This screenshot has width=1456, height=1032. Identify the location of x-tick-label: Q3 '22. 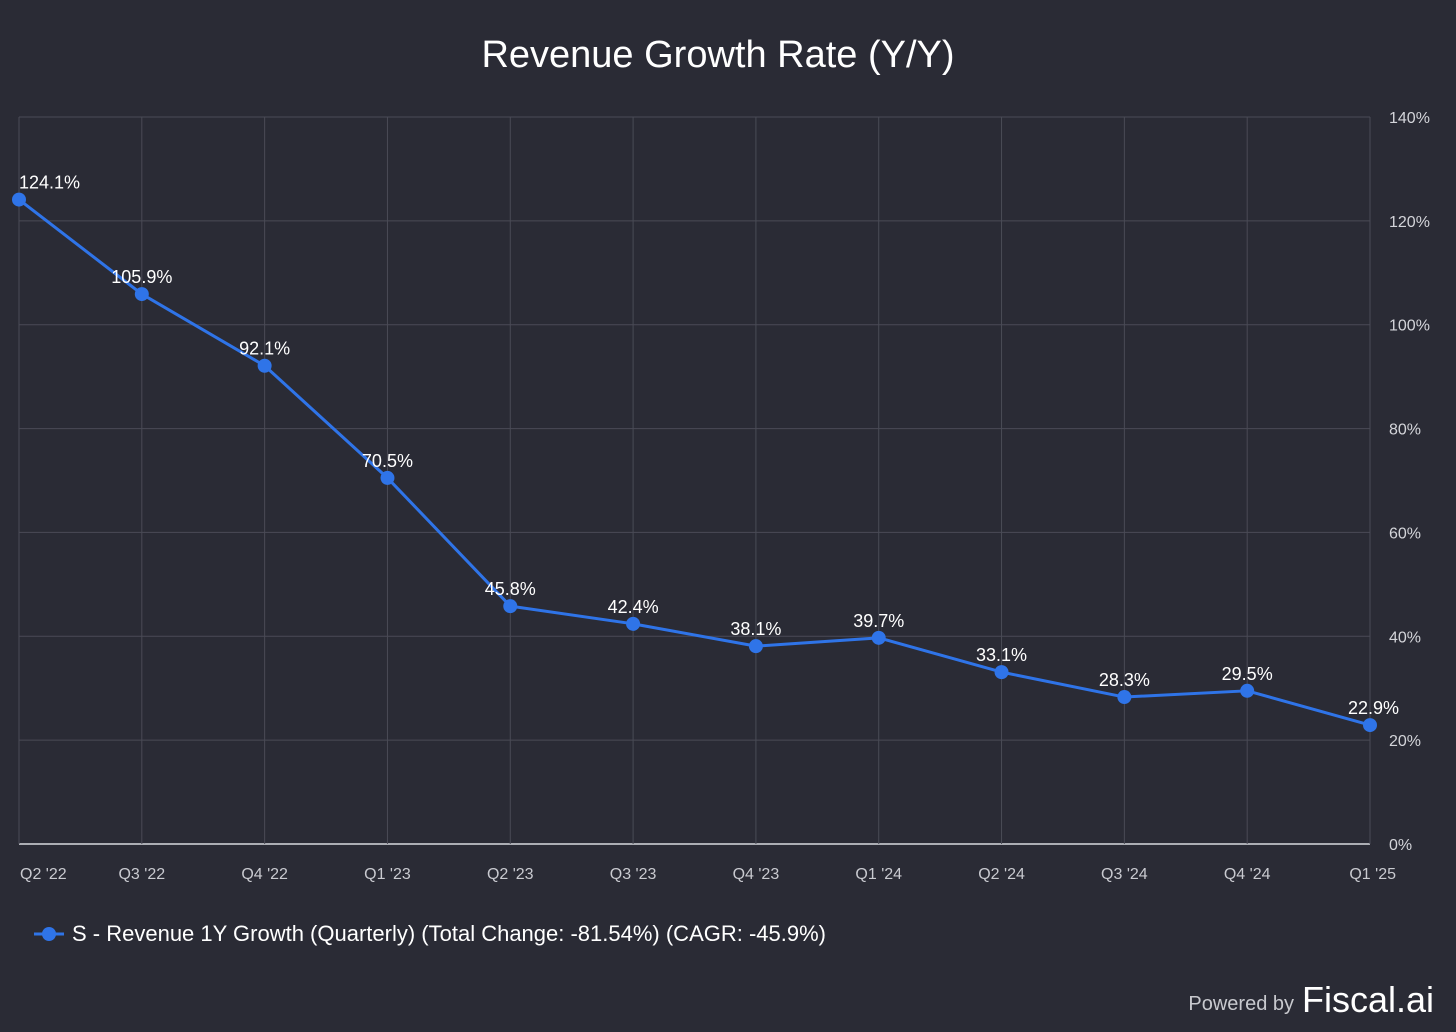
(141, 874).